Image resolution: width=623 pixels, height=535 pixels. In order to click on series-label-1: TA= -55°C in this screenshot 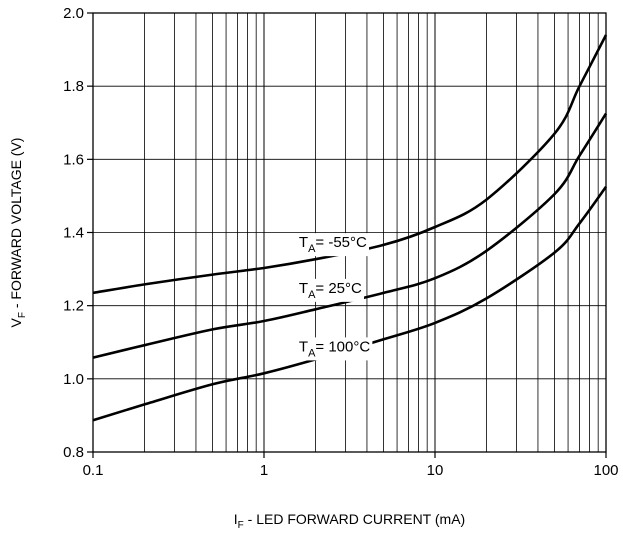, I will do `click(333, 245)`.